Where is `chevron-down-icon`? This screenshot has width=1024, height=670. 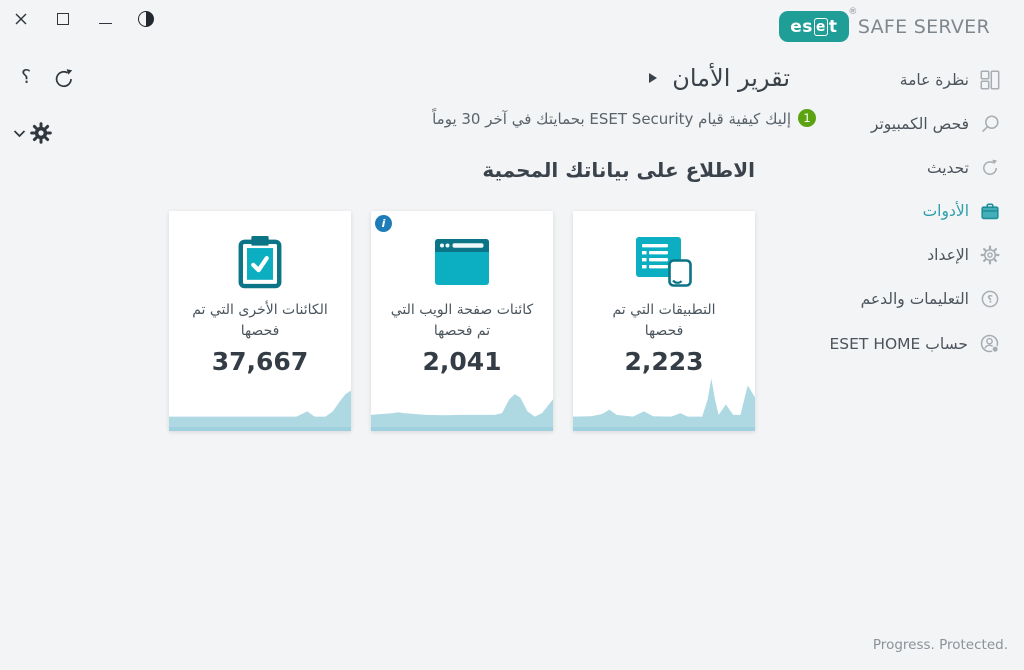 chevron-down-icon is located at coordinates (19, 133).